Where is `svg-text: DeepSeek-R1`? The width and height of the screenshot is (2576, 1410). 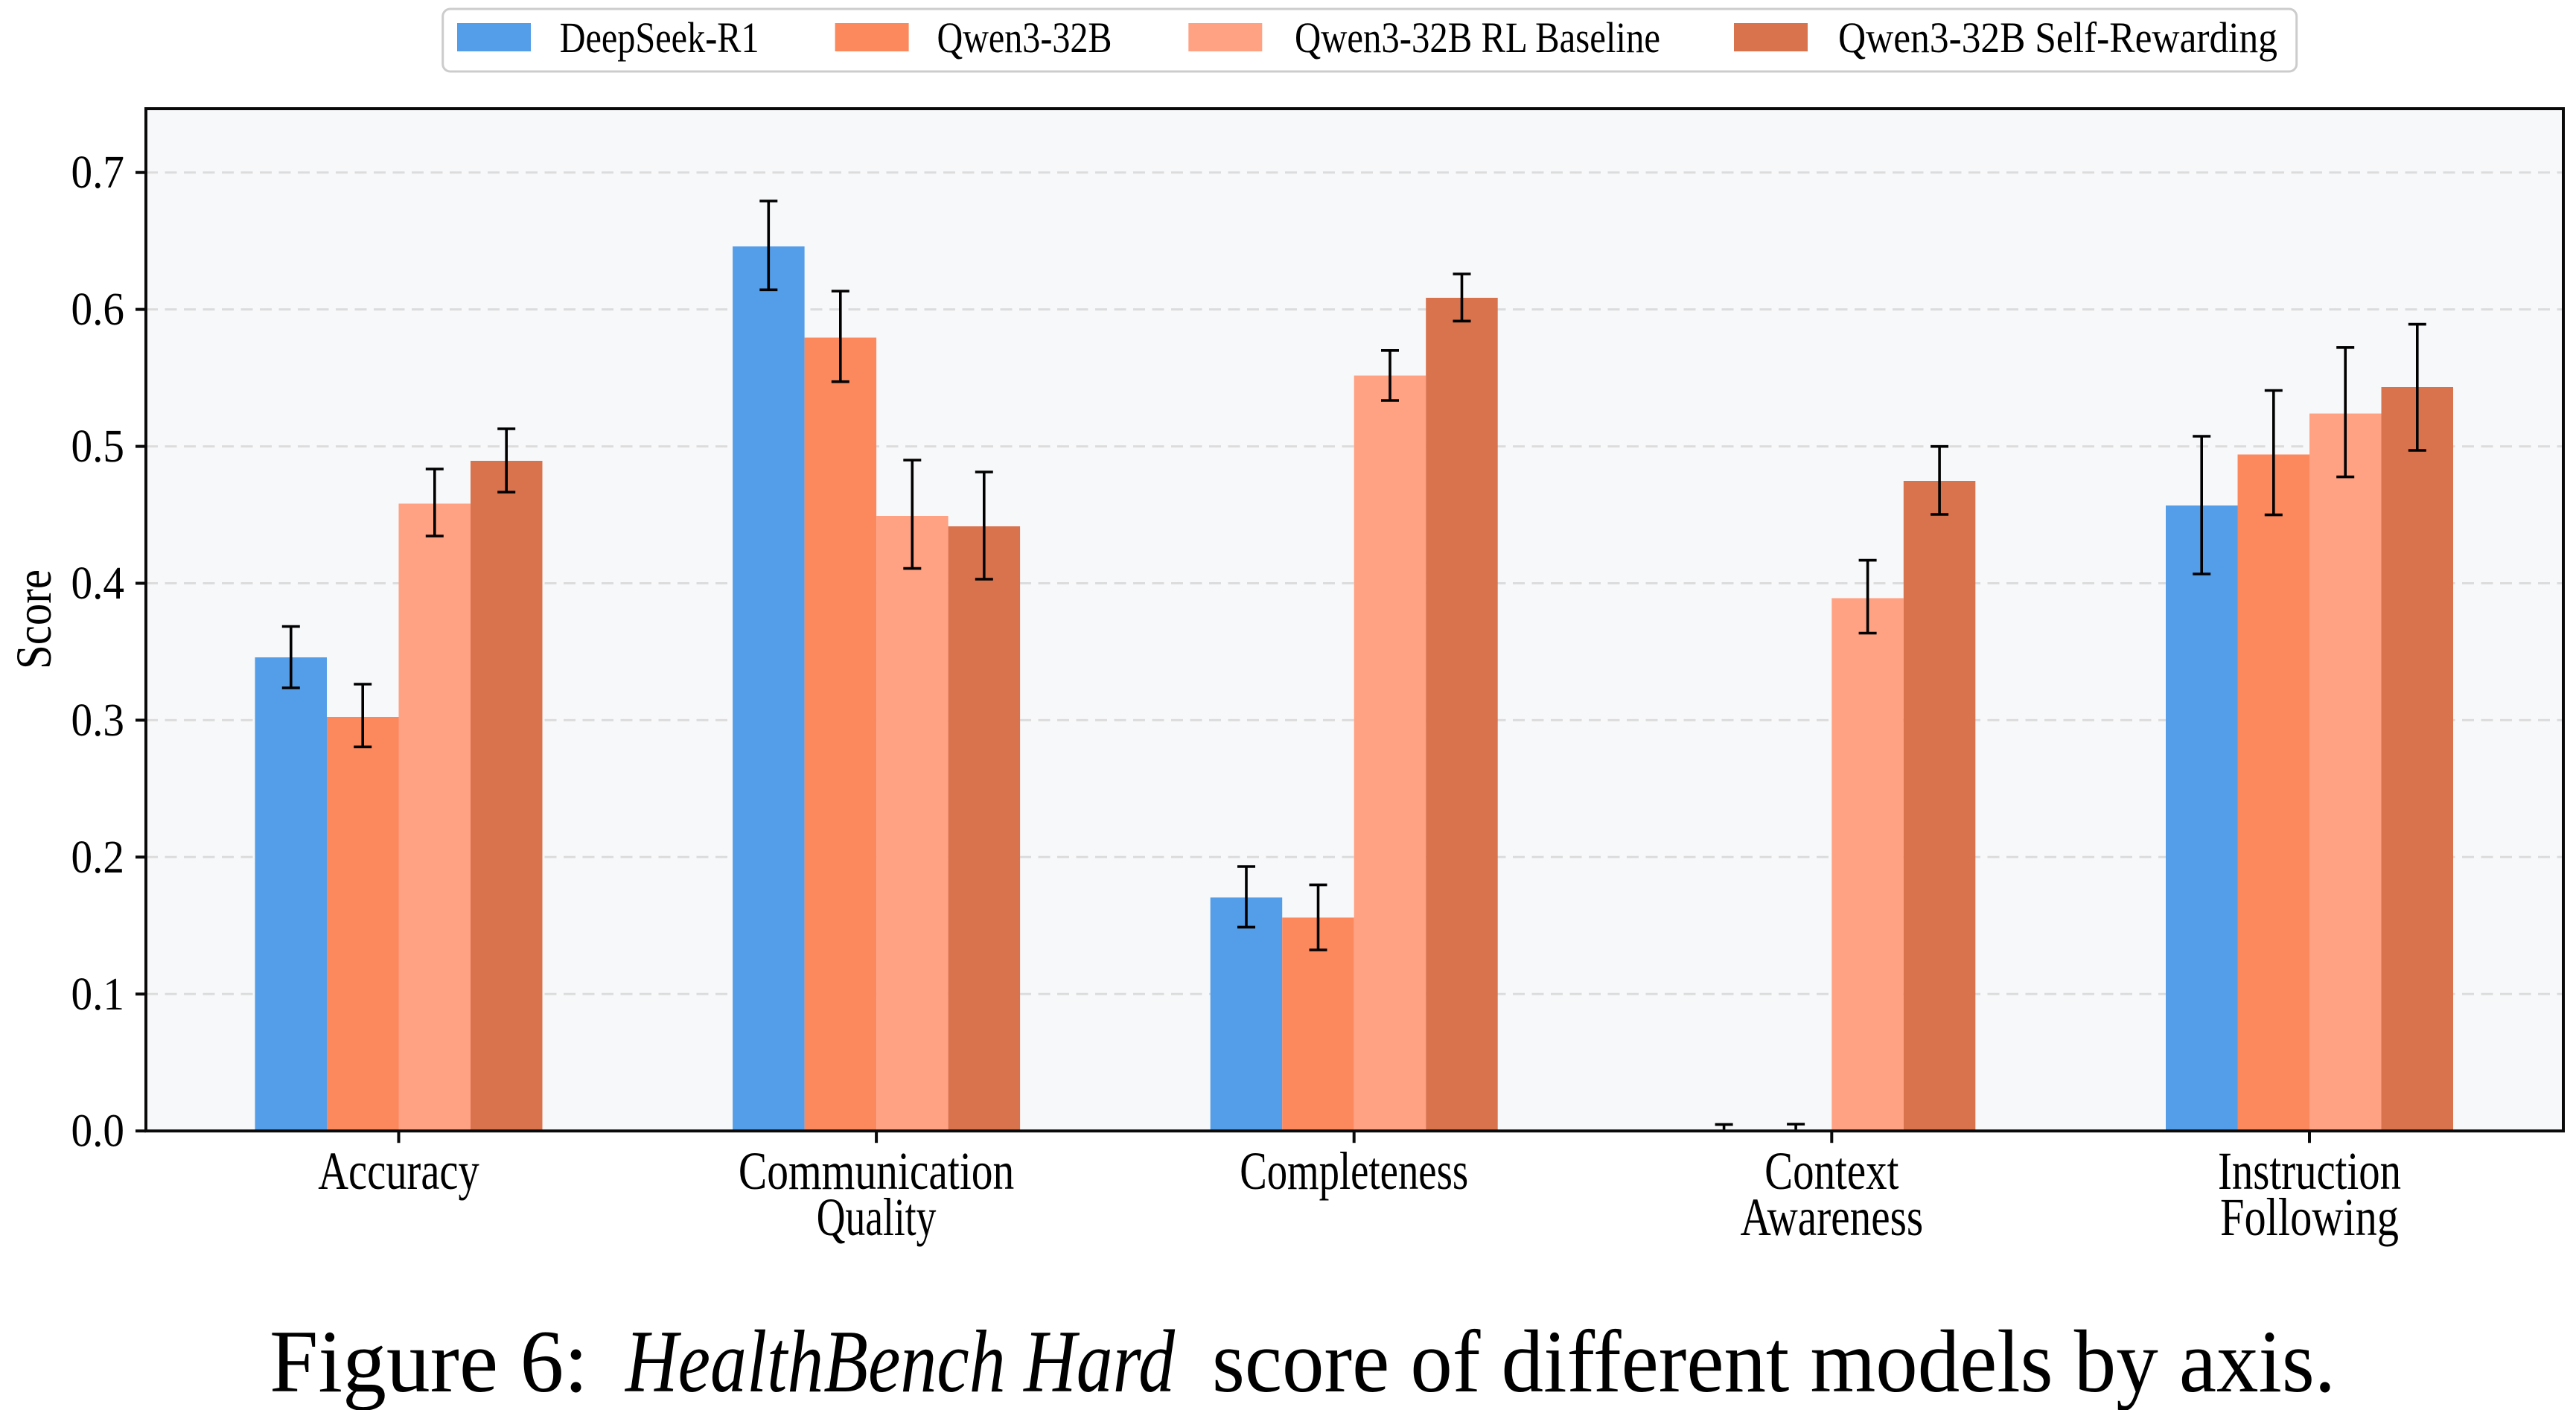
svg-text: DeepSeek-R1 is located at coordinates (659, 38).